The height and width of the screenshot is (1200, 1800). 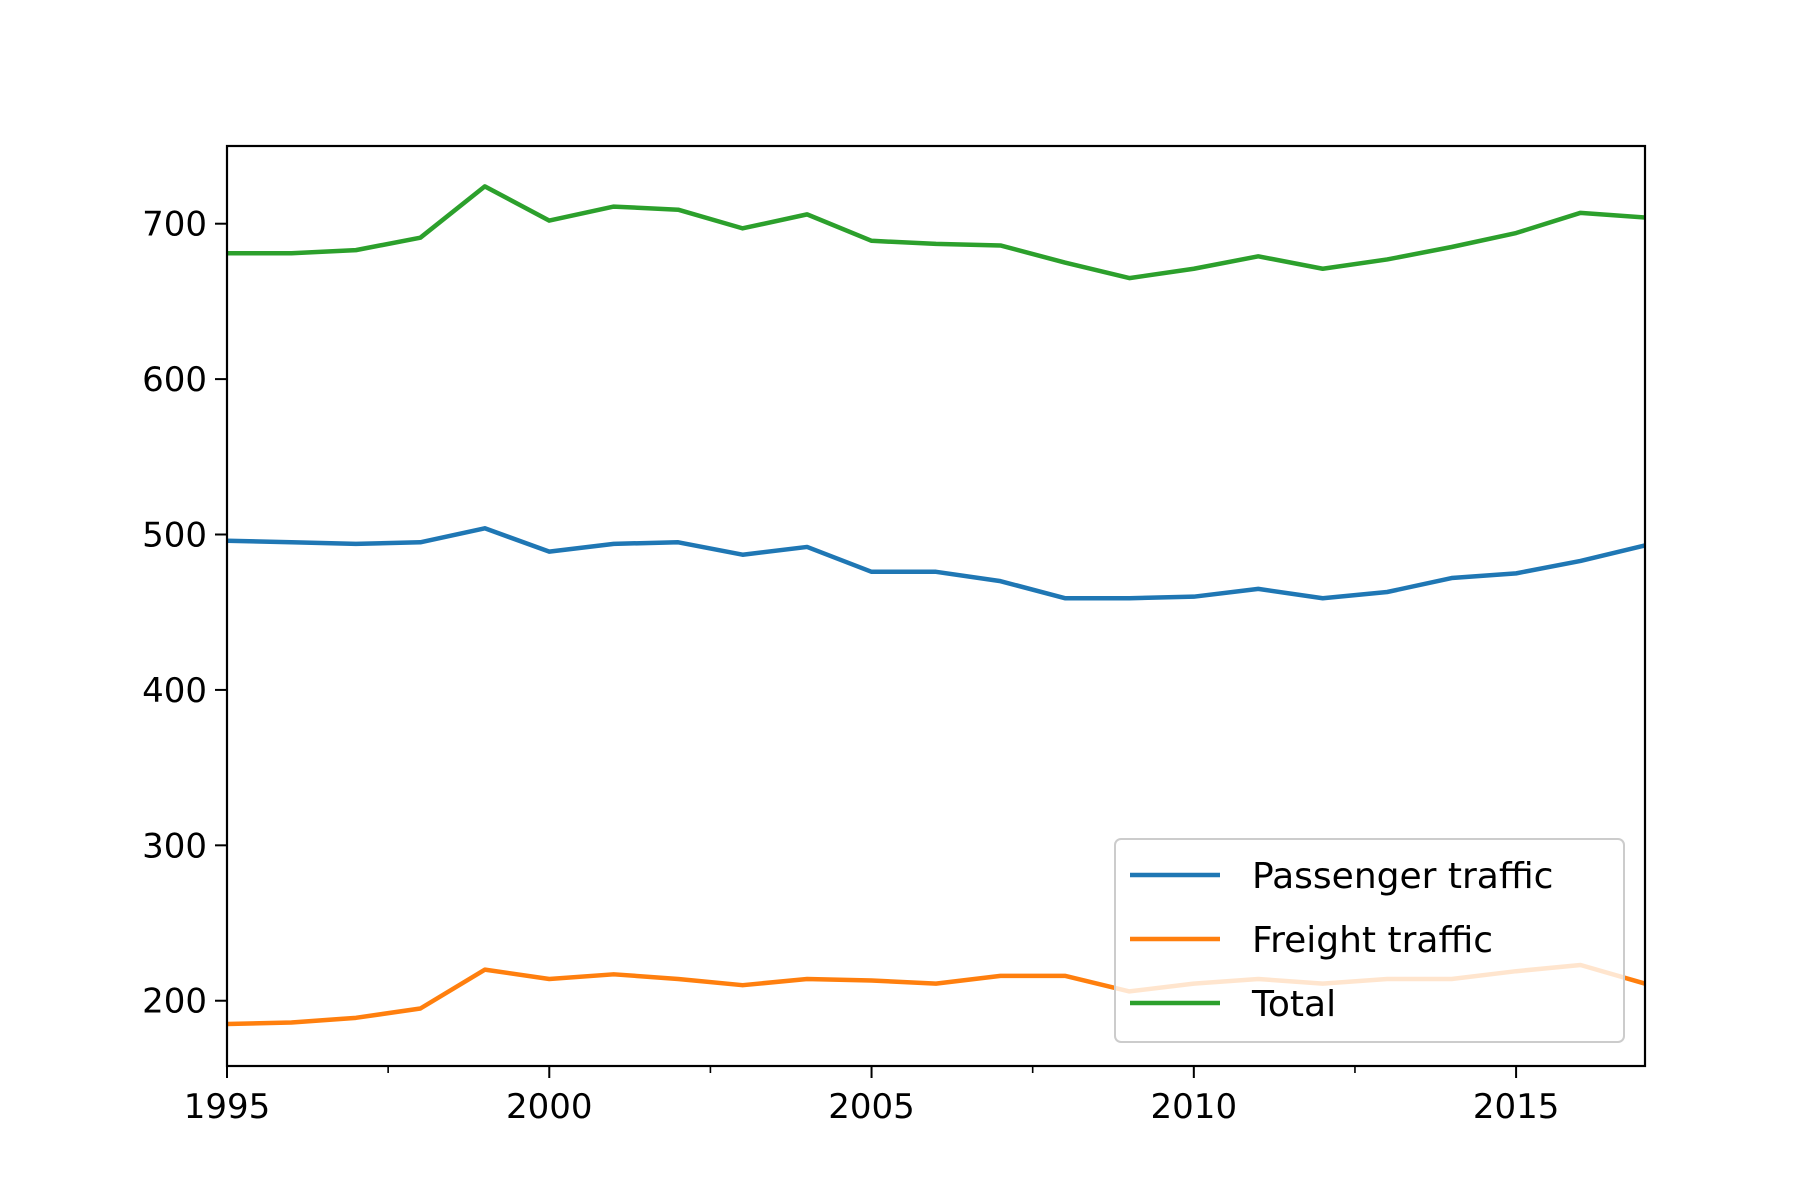 What do you see at coordinates (174, 380) in the screenshot?
I see `y-tick-label: 600` at bounding box center [174, 380].